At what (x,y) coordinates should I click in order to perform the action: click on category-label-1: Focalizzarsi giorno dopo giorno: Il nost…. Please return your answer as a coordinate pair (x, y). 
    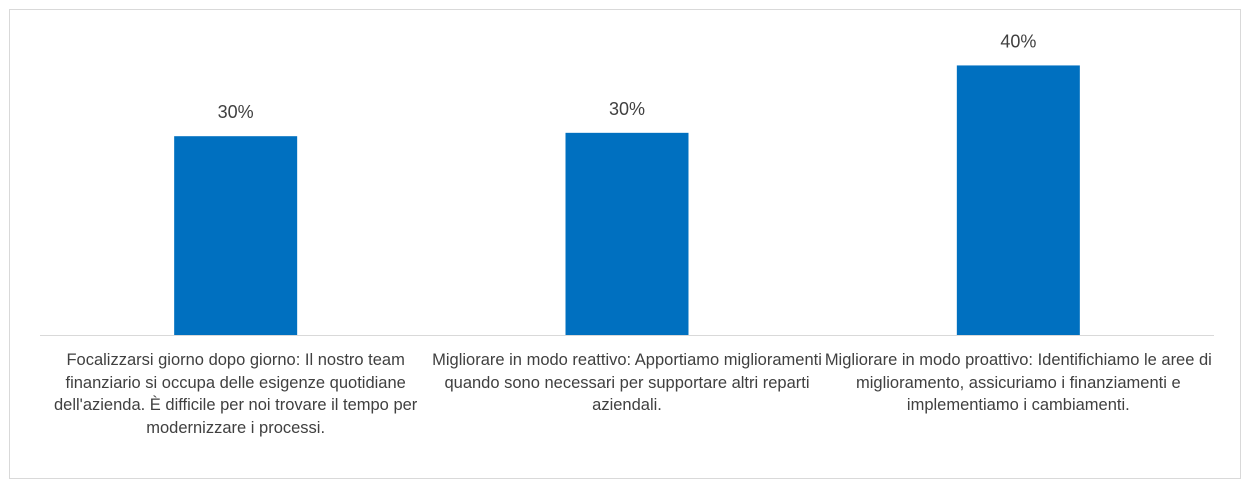
    Looking at the image, I should click on (236, 394).